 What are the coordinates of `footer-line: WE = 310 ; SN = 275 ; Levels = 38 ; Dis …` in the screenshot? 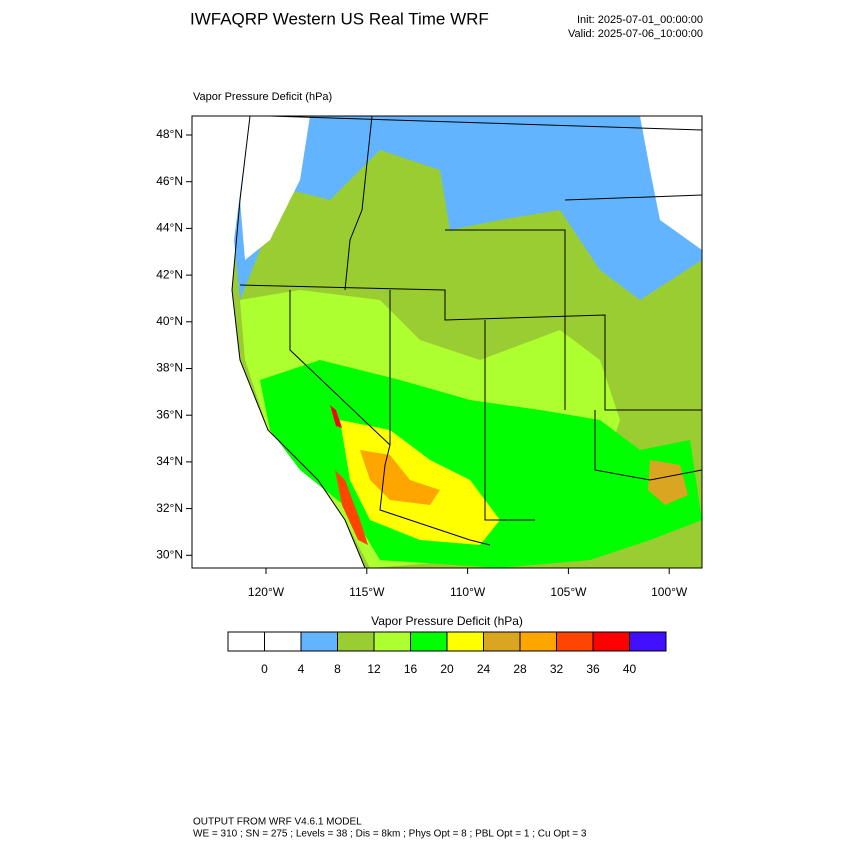 It's located at (390, 834).